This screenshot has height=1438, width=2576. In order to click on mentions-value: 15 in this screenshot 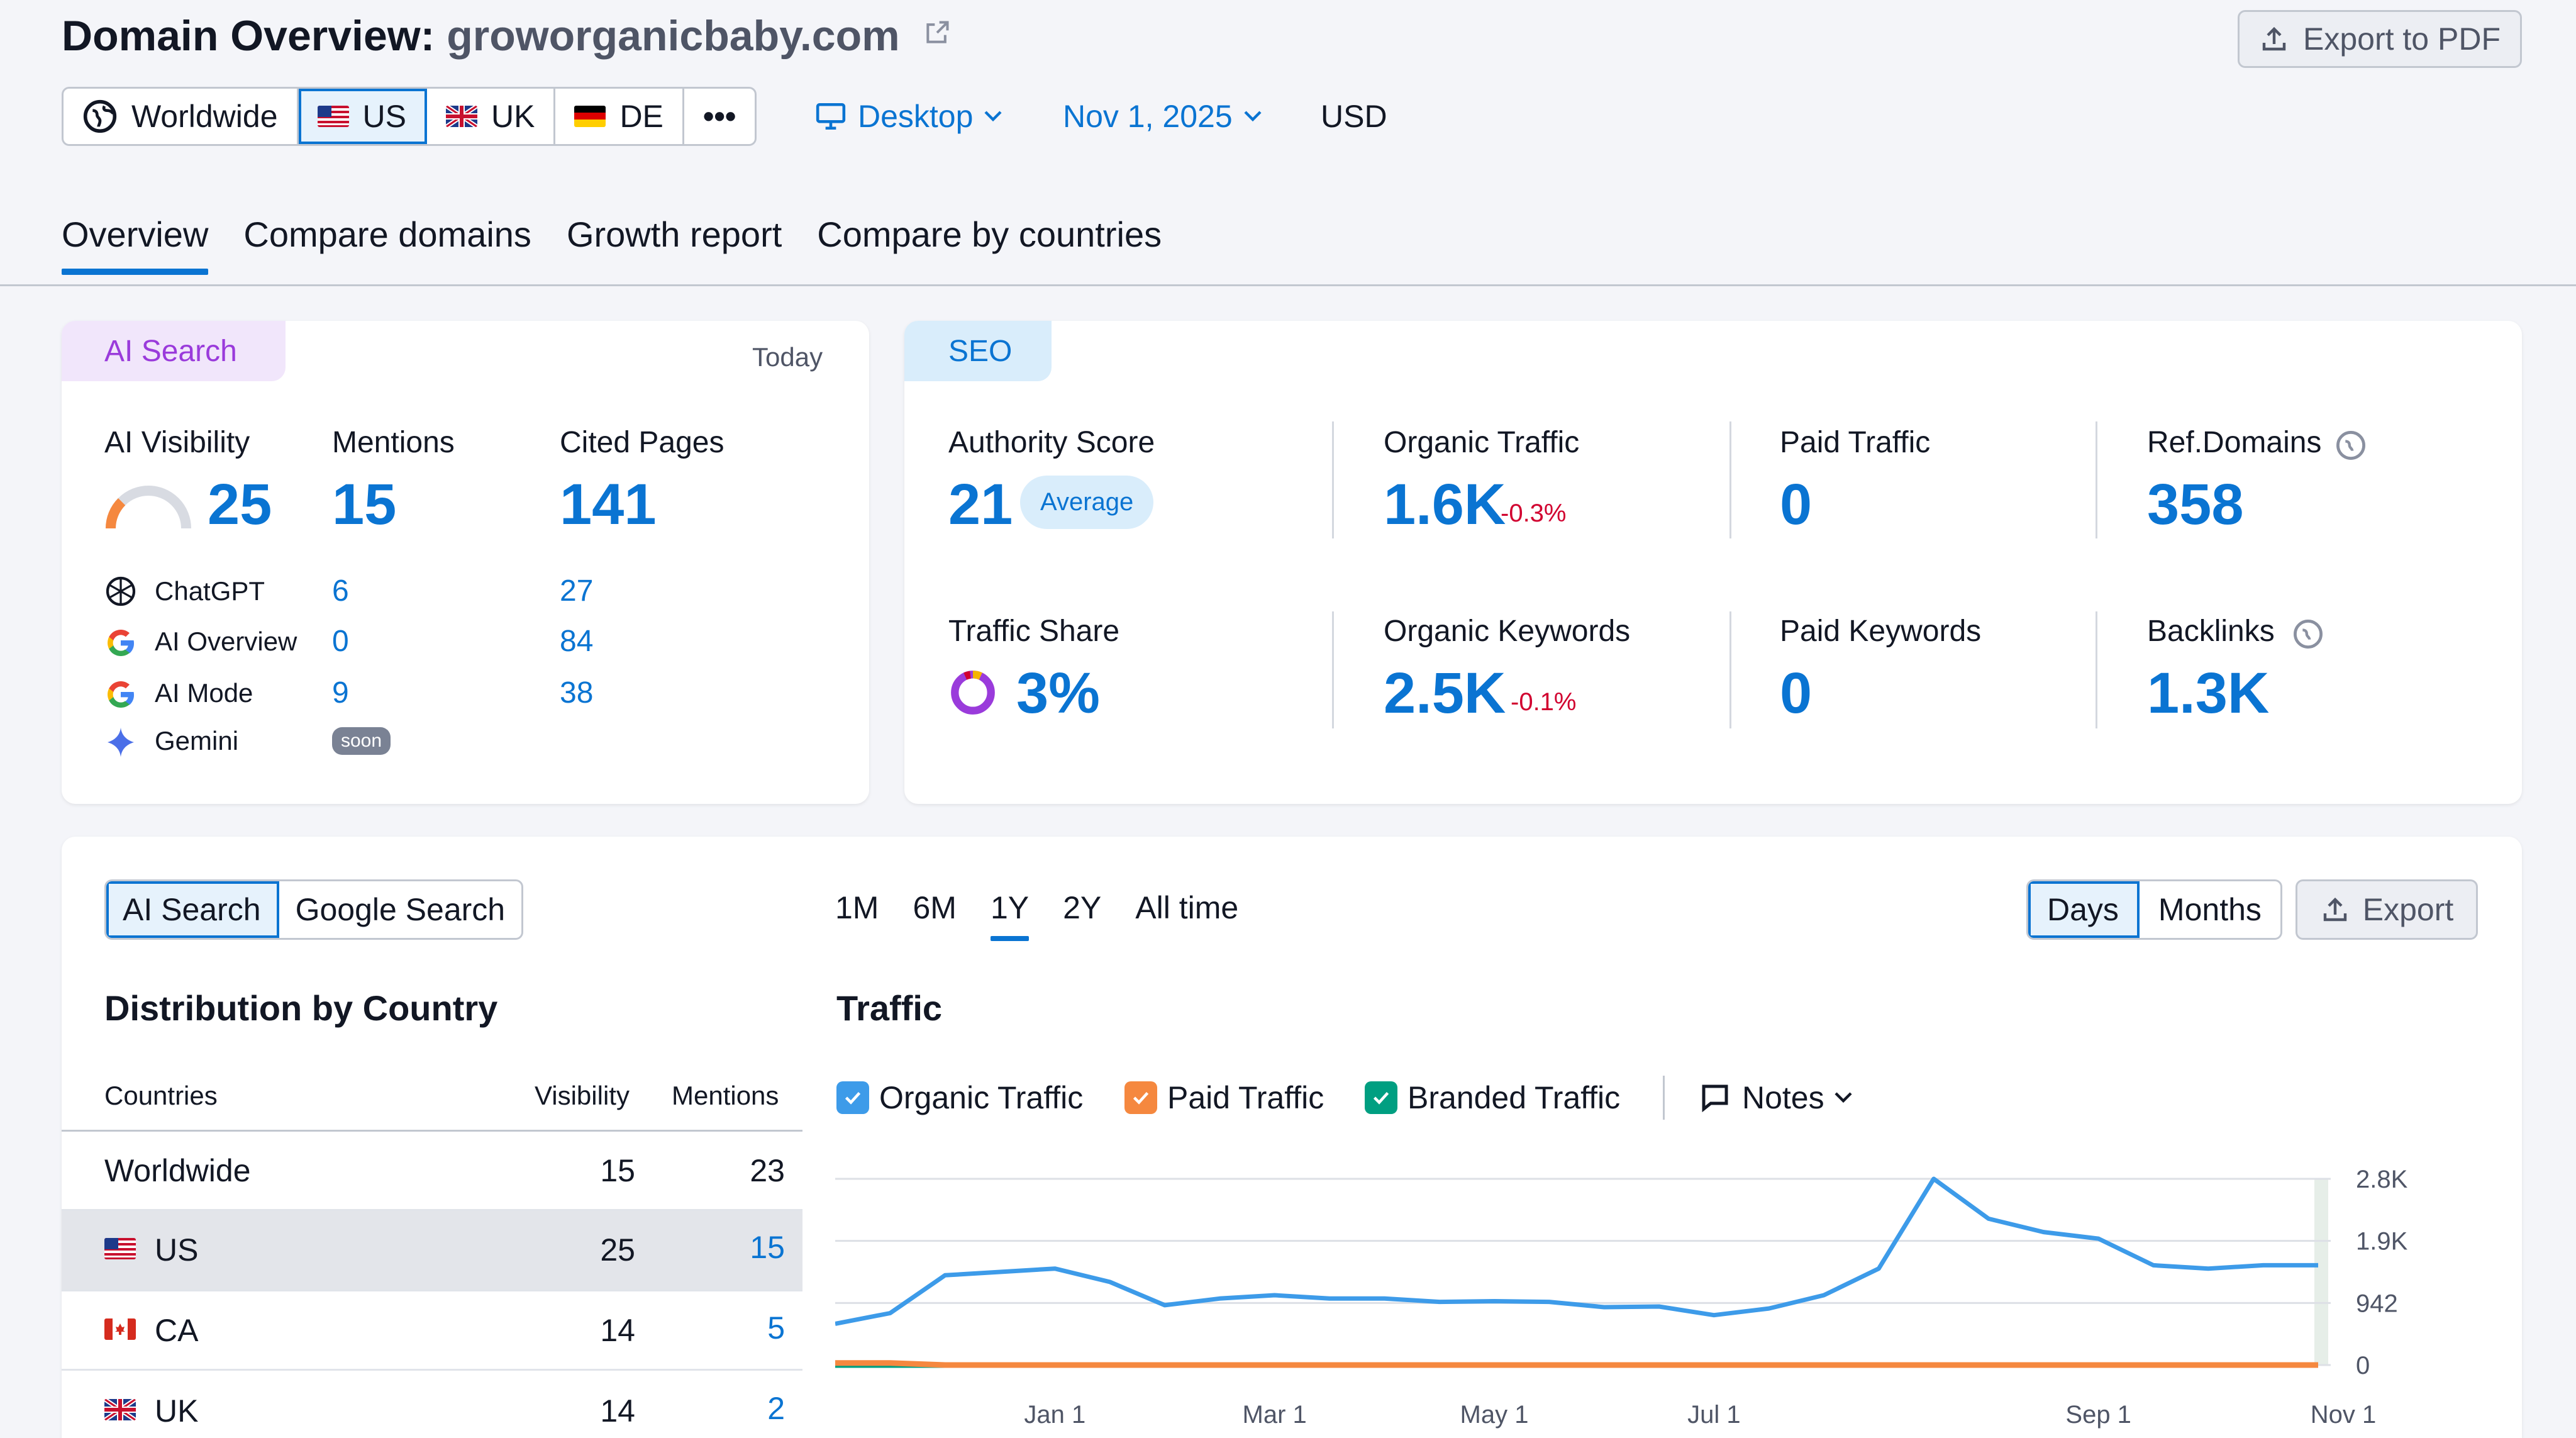, I will do `click(364, 504)`.